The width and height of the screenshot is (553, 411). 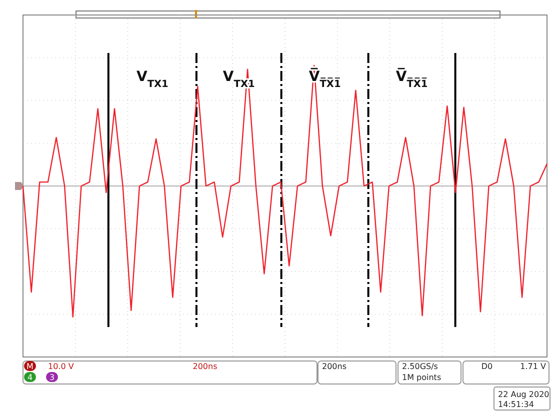 I want to click on text: M, so click(x=30, y=366).